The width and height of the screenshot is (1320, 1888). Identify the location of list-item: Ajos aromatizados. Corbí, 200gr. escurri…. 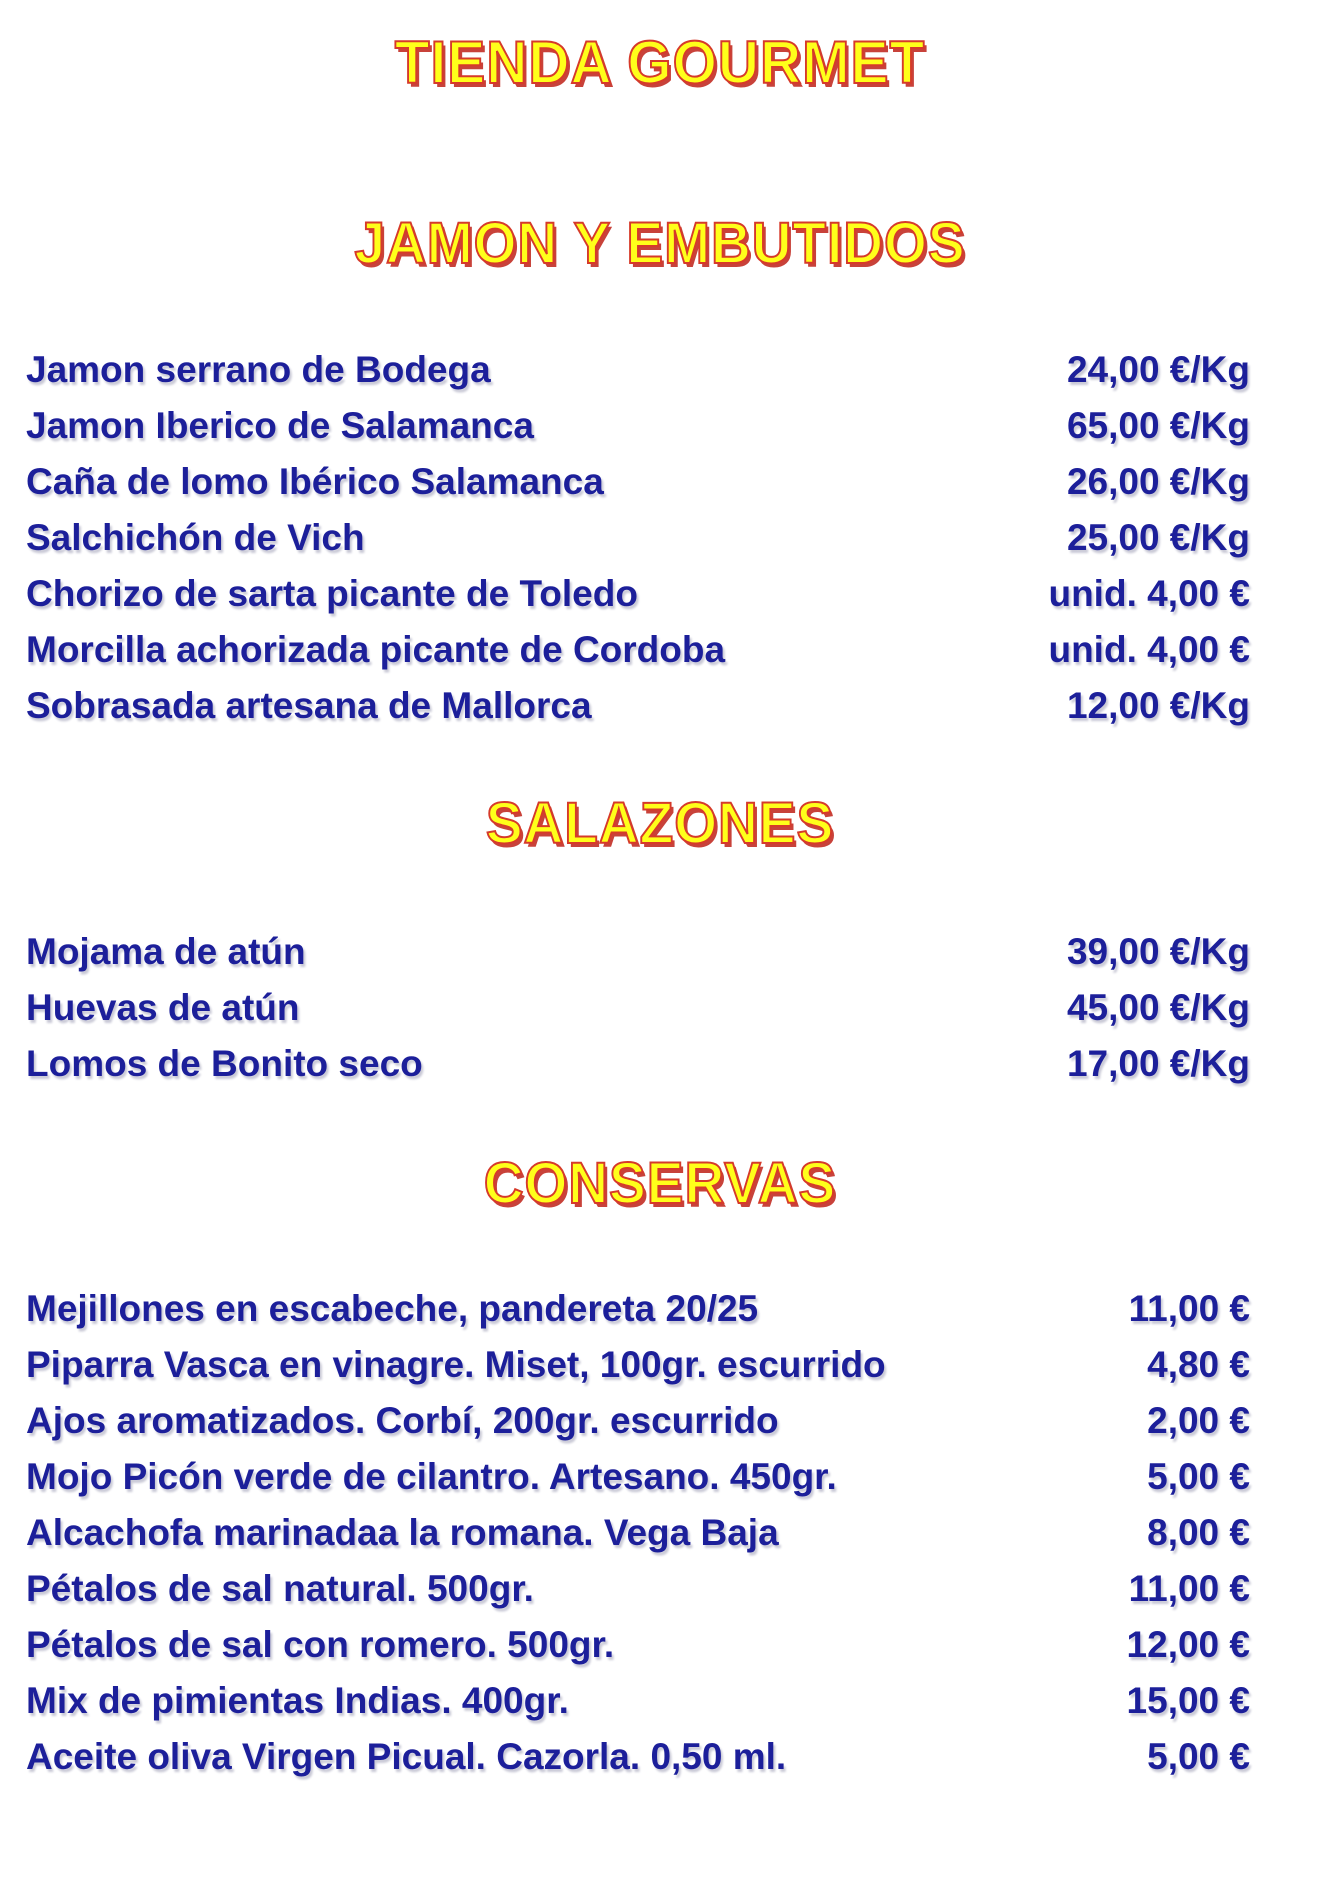
(638, 1421).